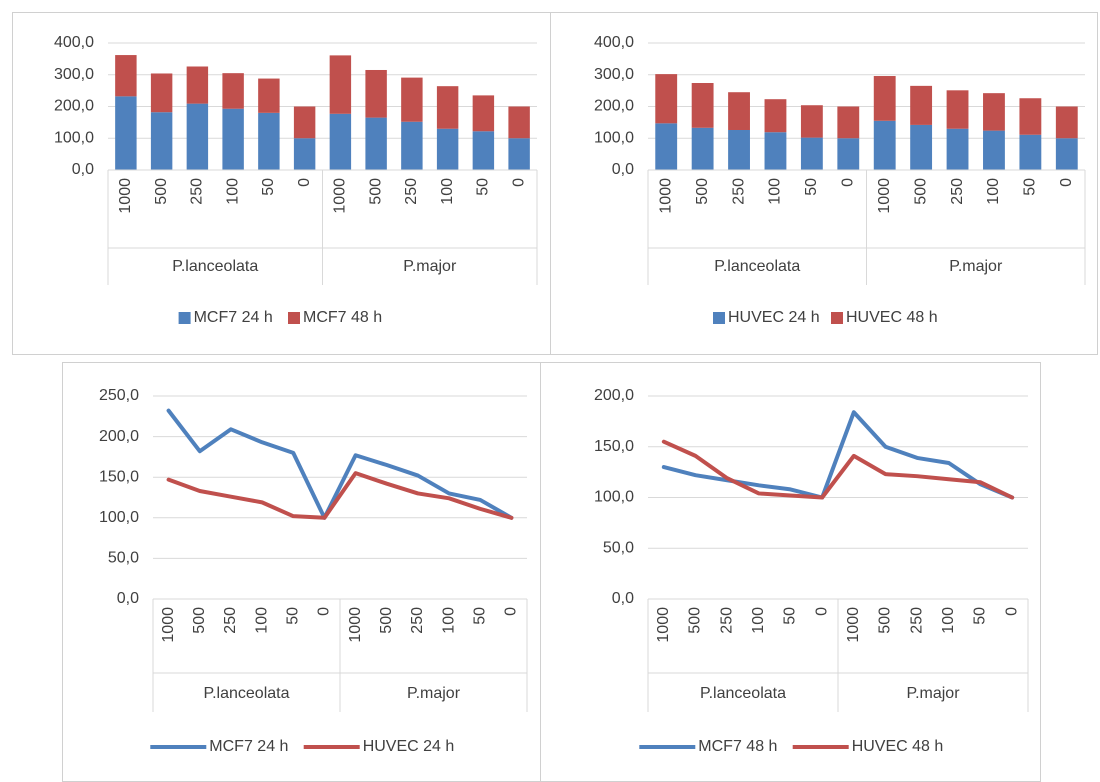 This screenshot has width=1100, height=782. I want to click on y-tick-label: 150,0, so click(614, 446).